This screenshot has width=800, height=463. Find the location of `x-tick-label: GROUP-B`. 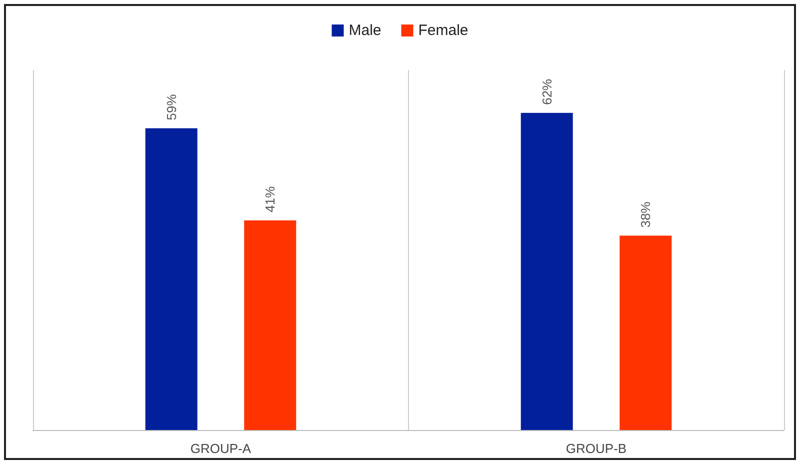

x-tick-label: GROUP-B is located at coordinates (596, 448).